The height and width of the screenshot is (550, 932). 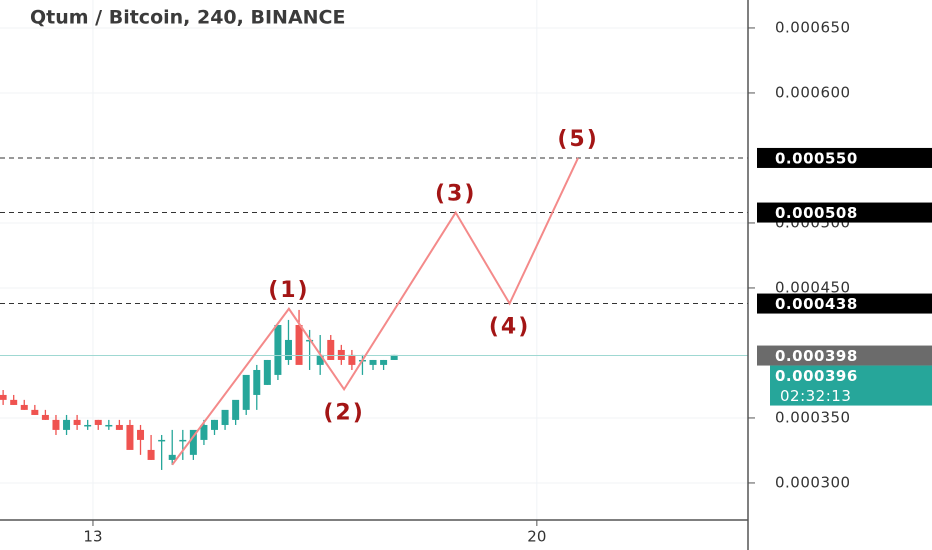 I want to click on wave-label: (2), so click(x=343, y=412).